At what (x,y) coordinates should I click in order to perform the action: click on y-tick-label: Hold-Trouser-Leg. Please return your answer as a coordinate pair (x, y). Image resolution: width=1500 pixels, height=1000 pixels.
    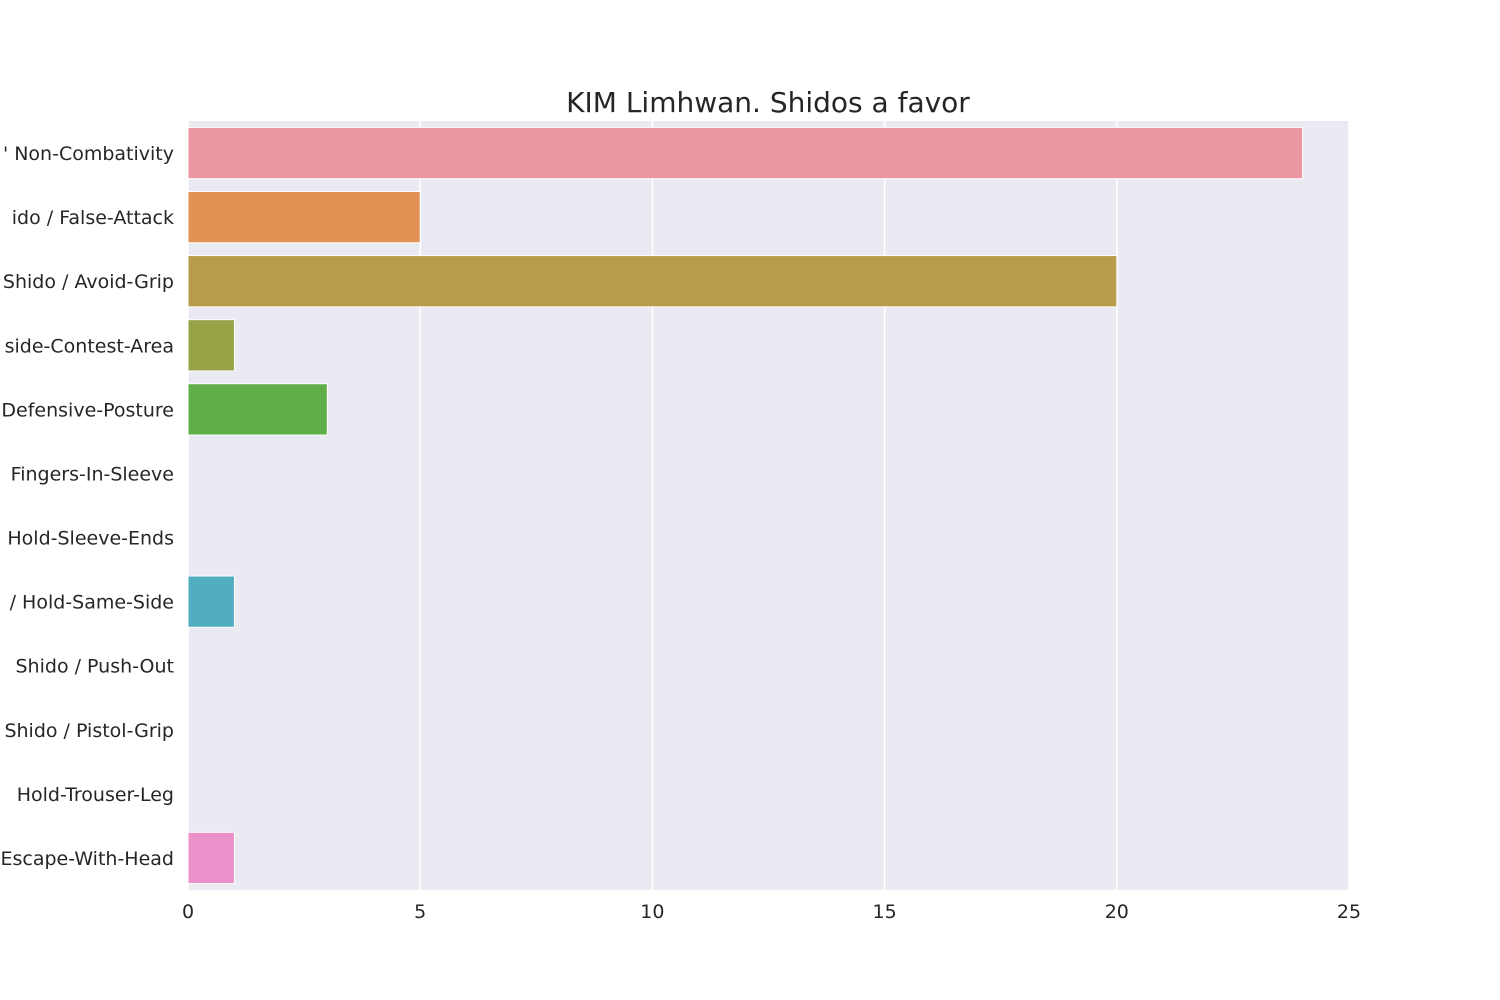
    Looking at the image, I should click on (95, 795).